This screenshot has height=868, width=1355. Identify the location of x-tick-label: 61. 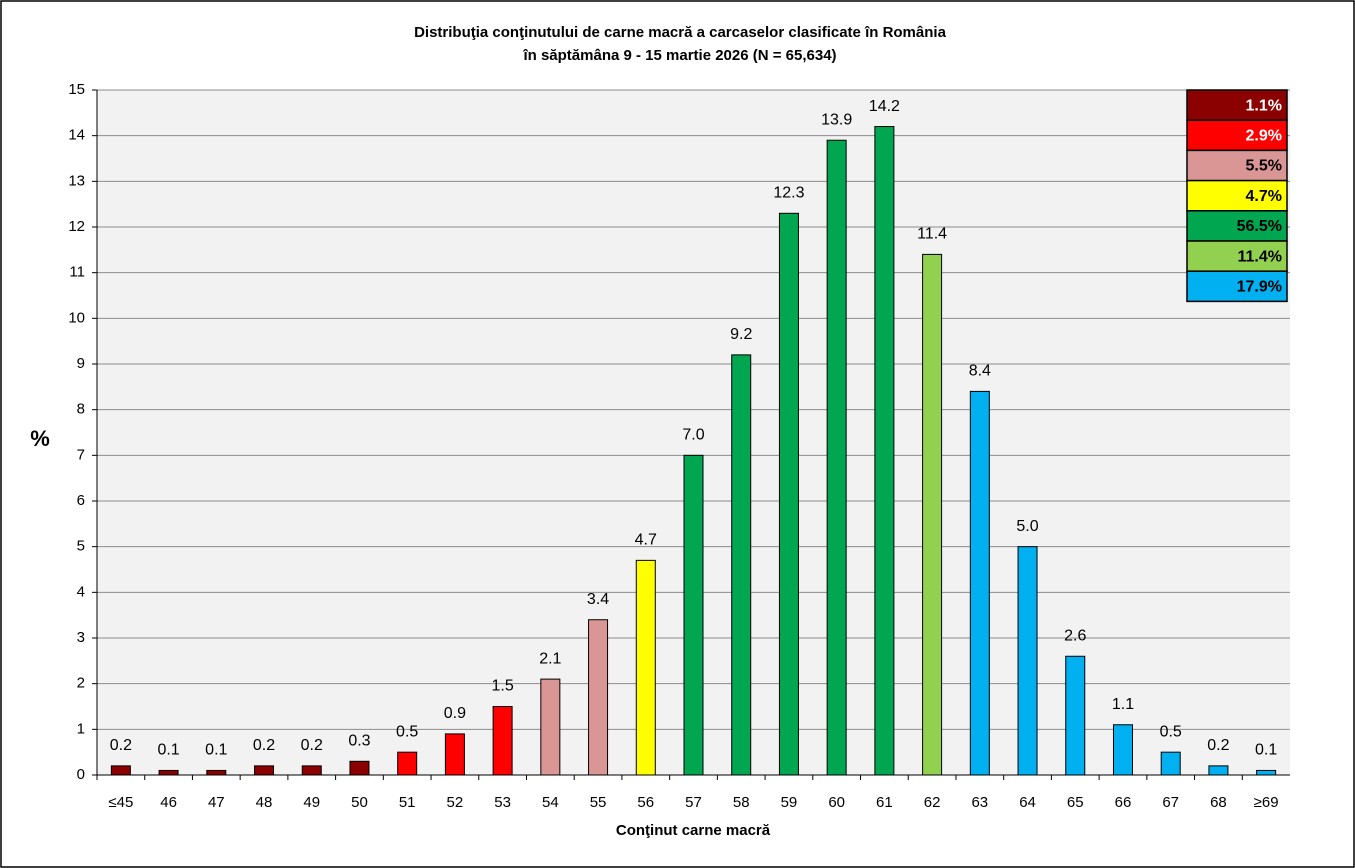
(884, 802).